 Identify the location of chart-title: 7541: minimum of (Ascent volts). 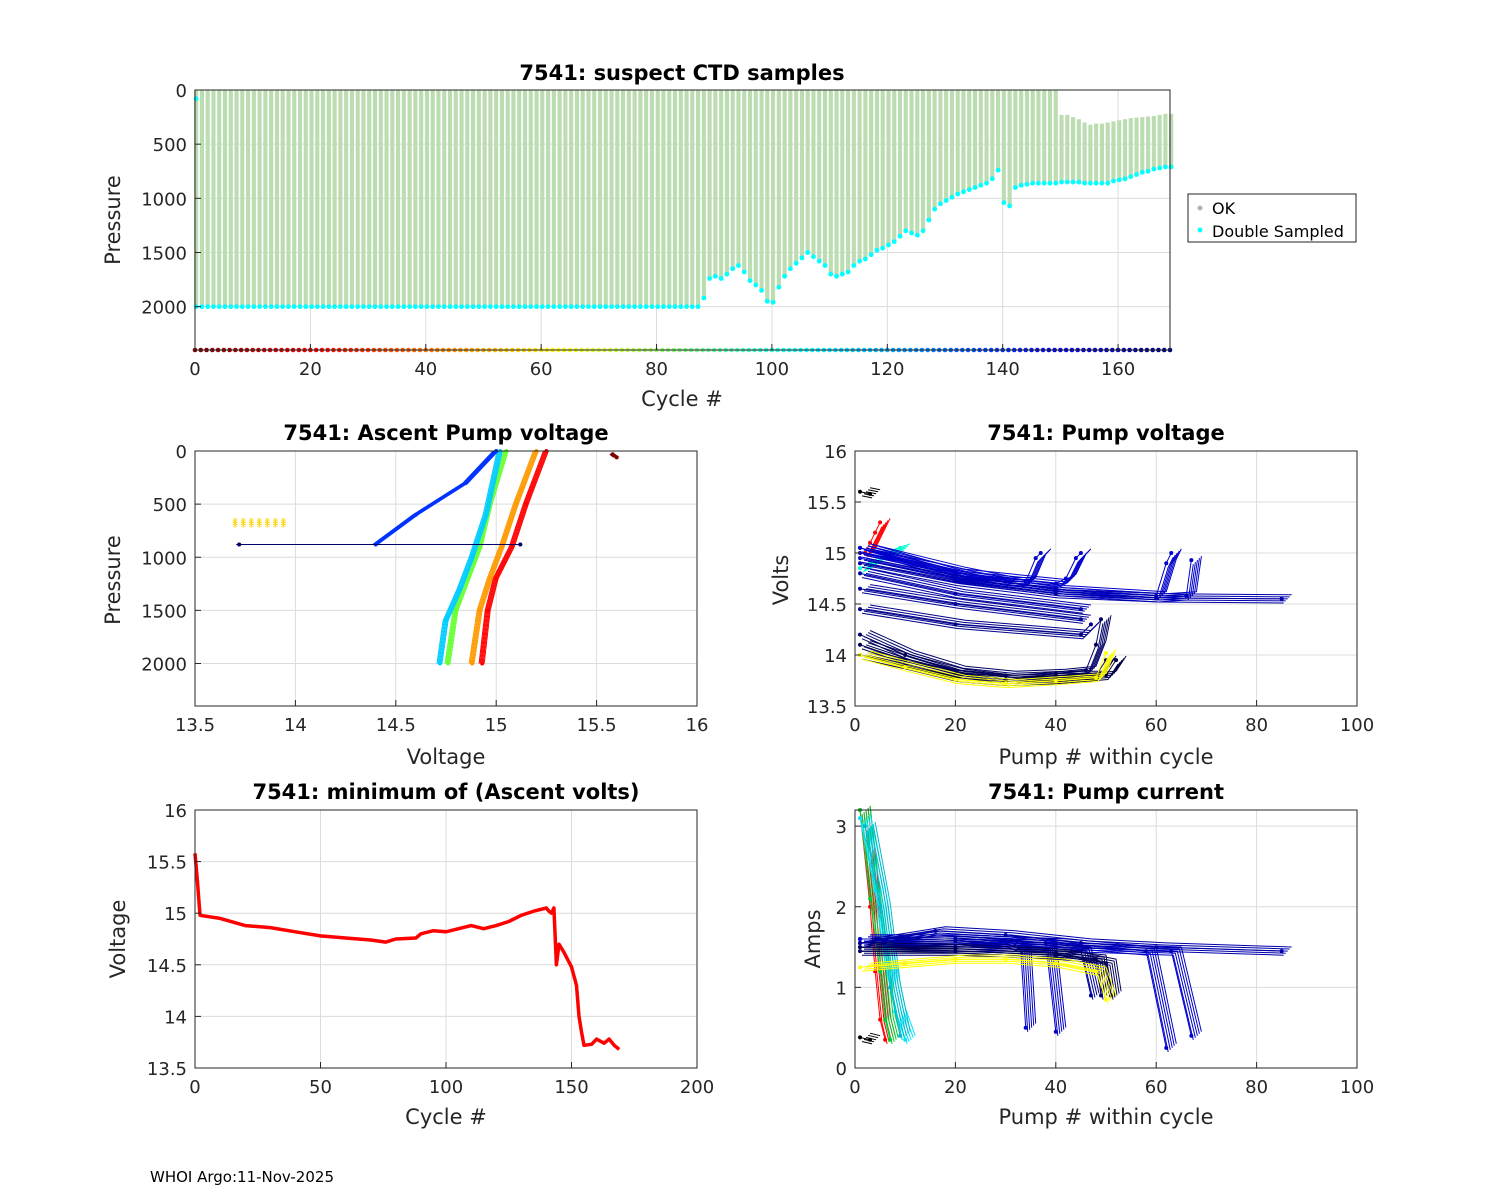
(445, 792).